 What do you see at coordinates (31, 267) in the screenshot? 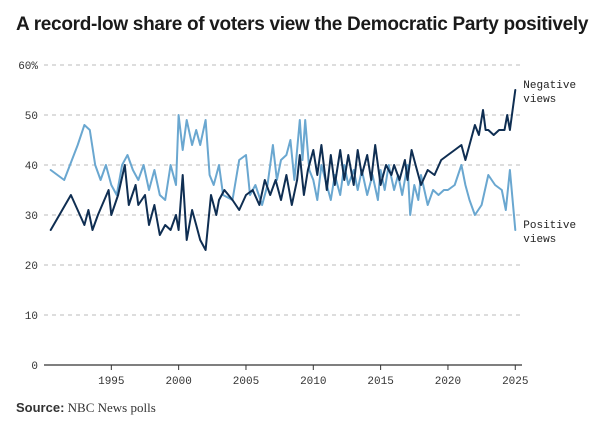
I see `y-tick-label: 20` at bounding box center [31, 267].